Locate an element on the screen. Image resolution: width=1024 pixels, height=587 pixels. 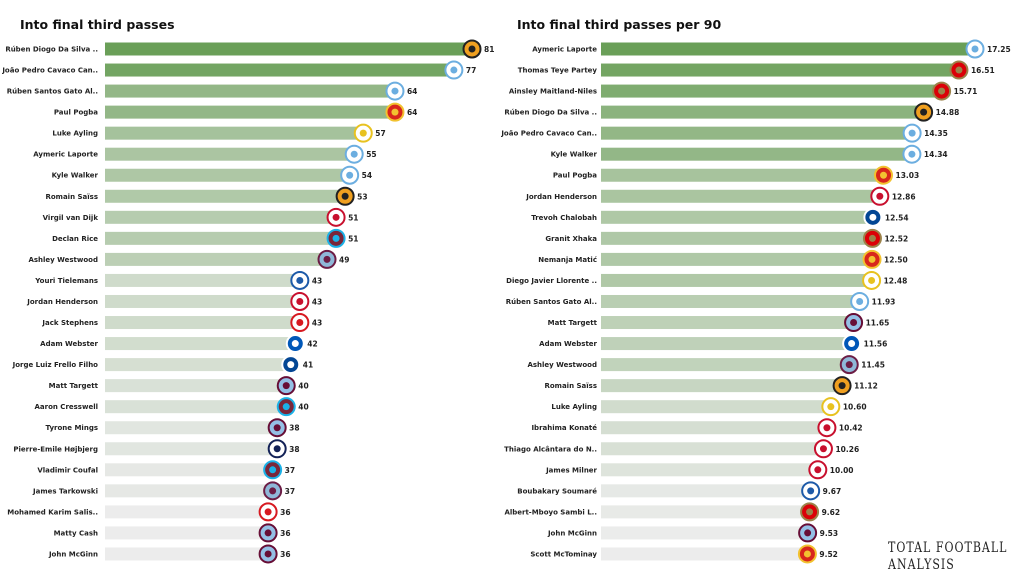
bar-row: John McGinn 9.53 is located at coordinates (692, 533).